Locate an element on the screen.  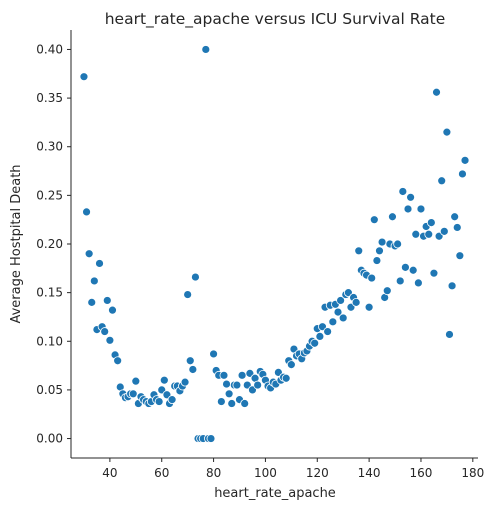
y-tick-label: 0.05 is located at coordinates (49, 390).